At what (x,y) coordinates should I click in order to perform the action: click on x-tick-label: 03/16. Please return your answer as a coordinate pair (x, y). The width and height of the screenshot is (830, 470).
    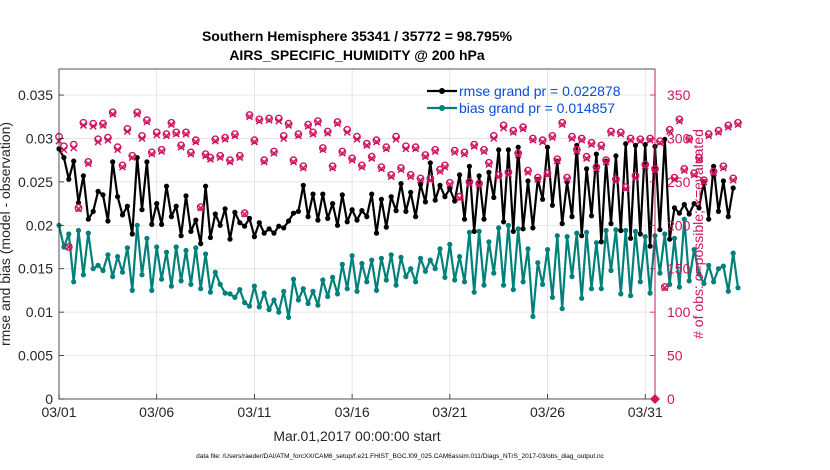
    Looking at the image, I should click on (352, 412).